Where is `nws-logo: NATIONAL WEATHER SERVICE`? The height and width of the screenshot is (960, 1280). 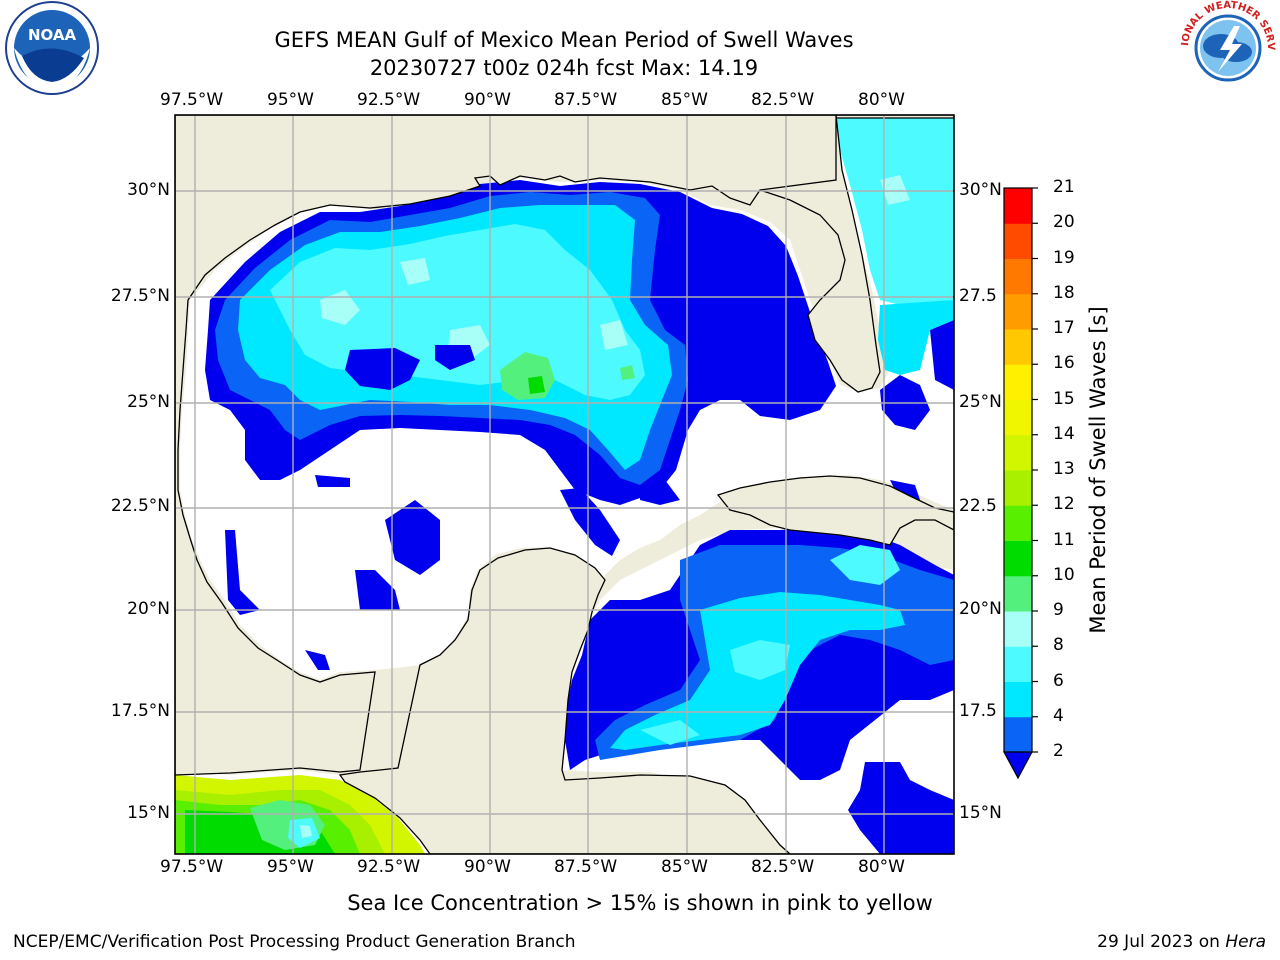
nws-logo: NATIONAL WEATHER SERVICE is located at coordinates (1226, 47).